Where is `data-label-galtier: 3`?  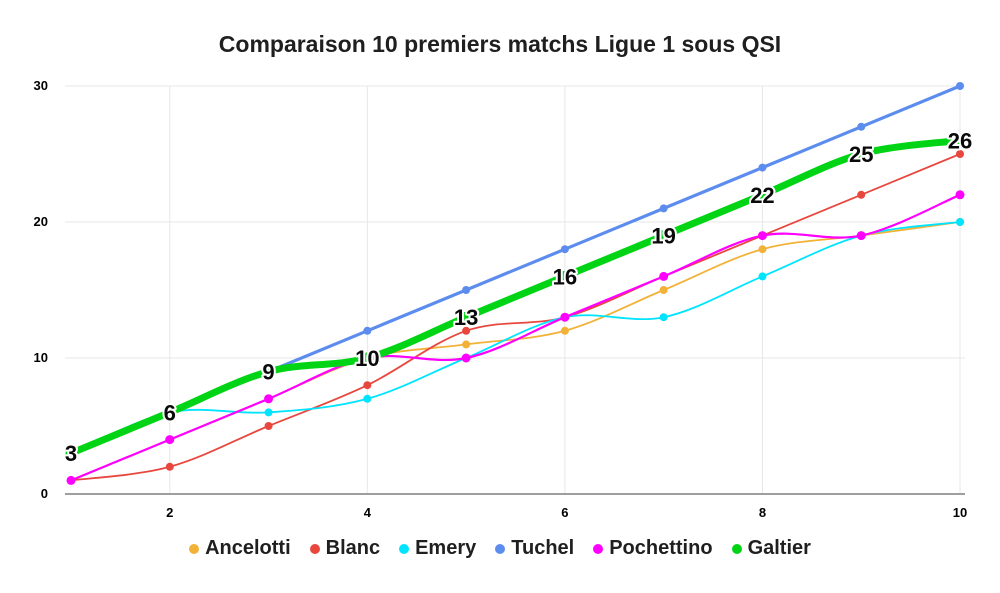 data-label-galtier: 3 is located at coordinates (71, 453).